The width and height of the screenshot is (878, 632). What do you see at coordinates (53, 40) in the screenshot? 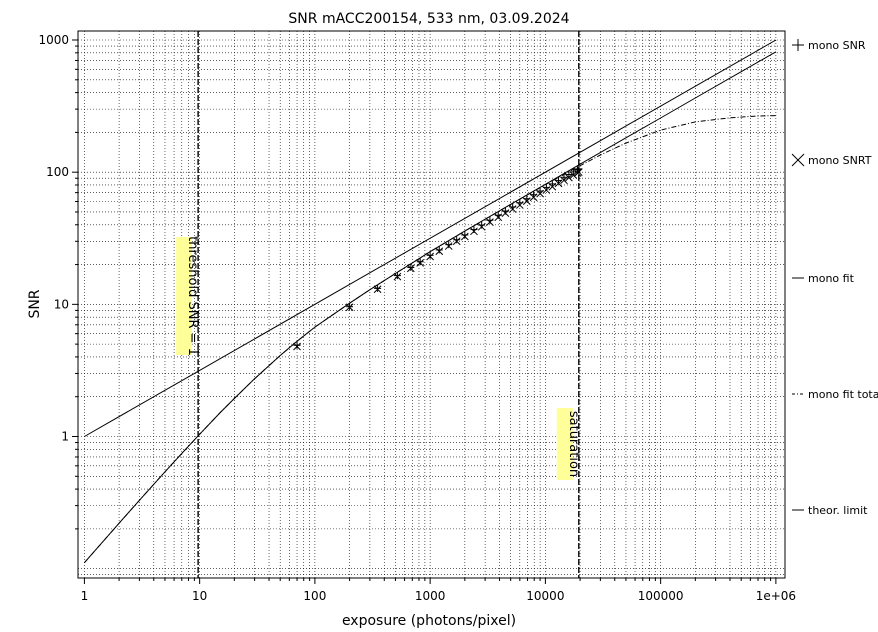
I see `y-tick-label: 1000` at bounding box center [53, 40].